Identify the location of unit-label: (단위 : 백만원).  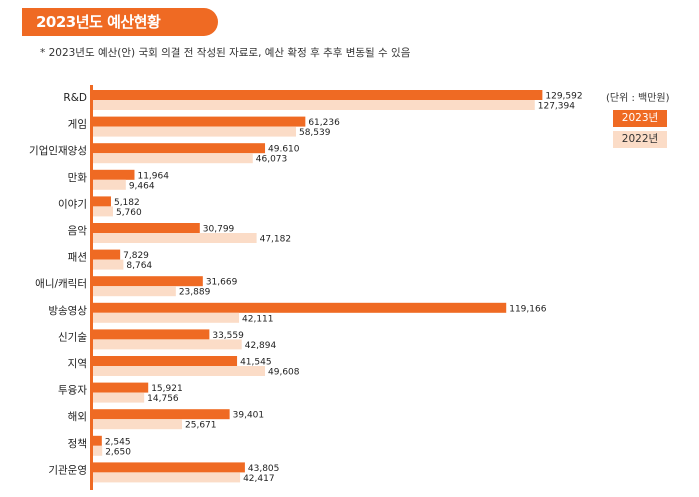
(638, 98).